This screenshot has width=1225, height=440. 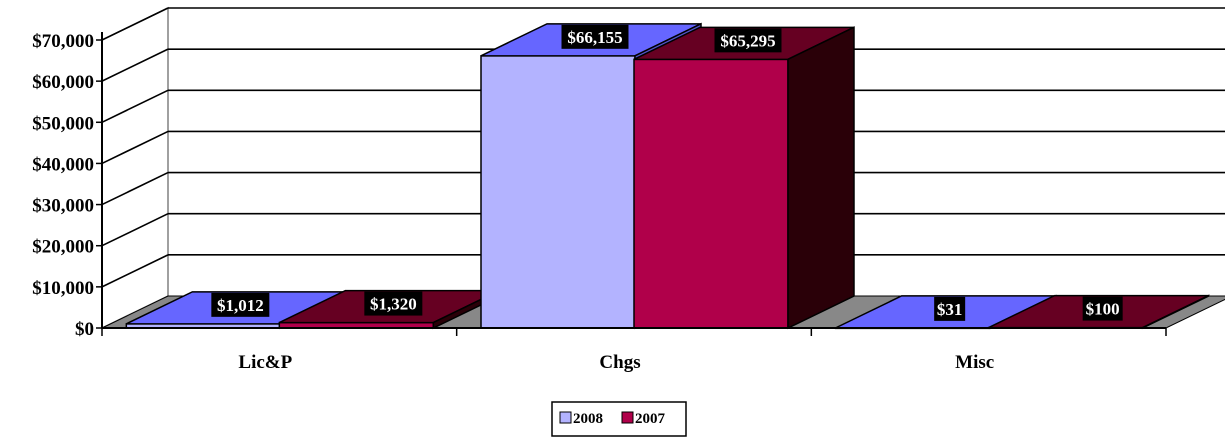 I want to click on data-label-text: $1,012, so click(x=240, y=305).